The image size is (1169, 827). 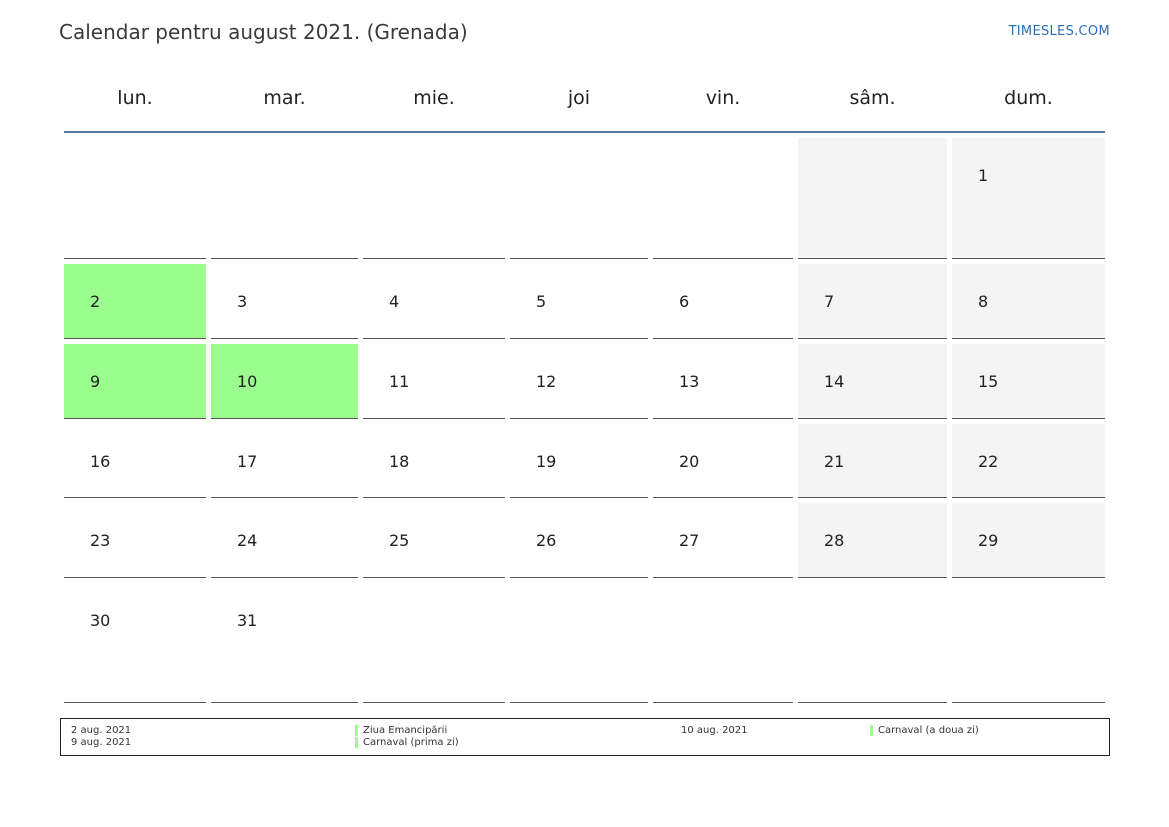 I want to click on legend-holiday-name: Carnaval (prima zi), so click(x=411, y=742).